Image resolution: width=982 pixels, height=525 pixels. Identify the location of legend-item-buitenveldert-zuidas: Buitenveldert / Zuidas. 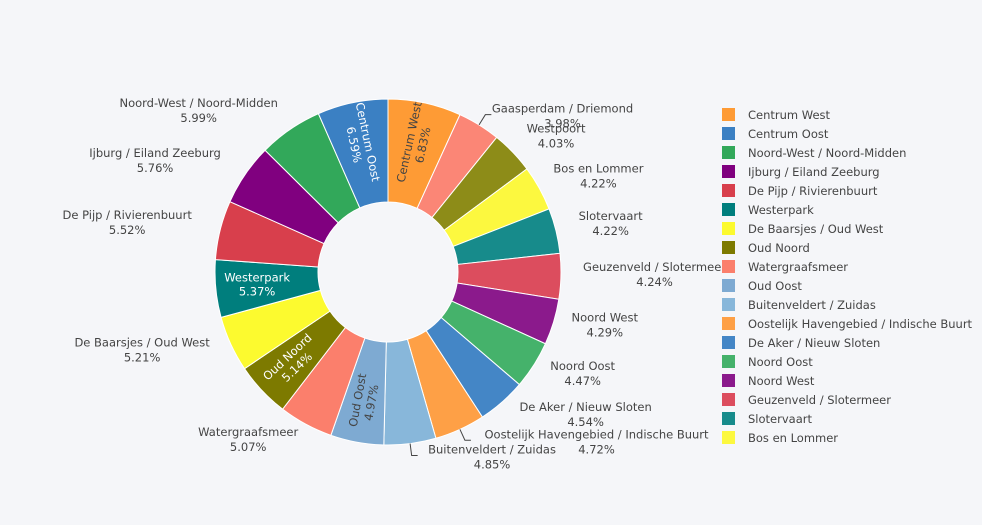
(799, 305).